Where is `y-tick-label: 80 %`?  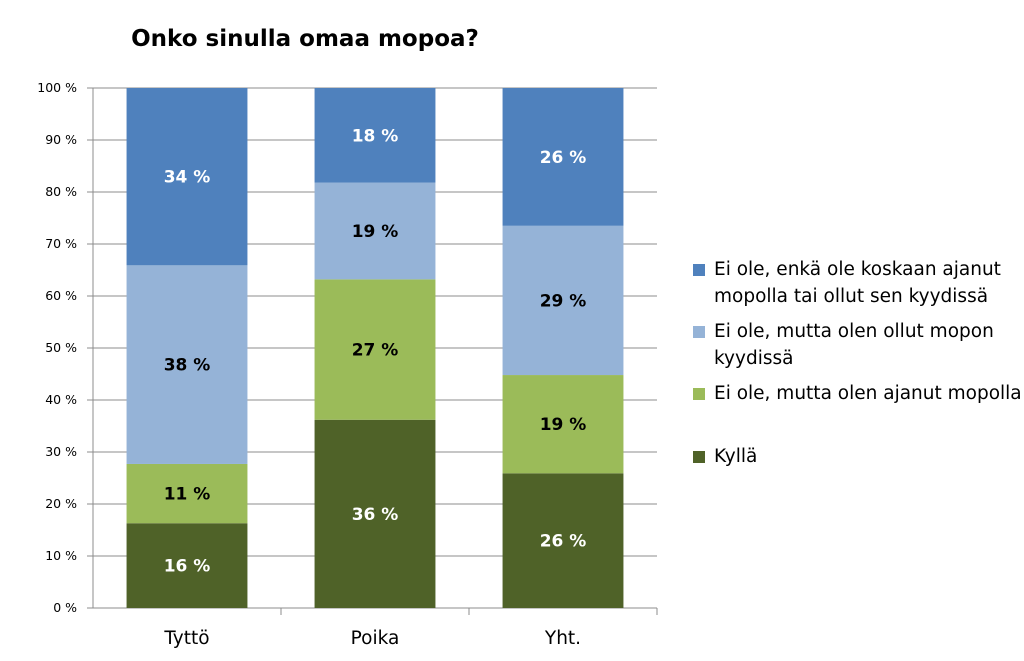
y-tick-label: 80 % is located at coordinates (61, 191).